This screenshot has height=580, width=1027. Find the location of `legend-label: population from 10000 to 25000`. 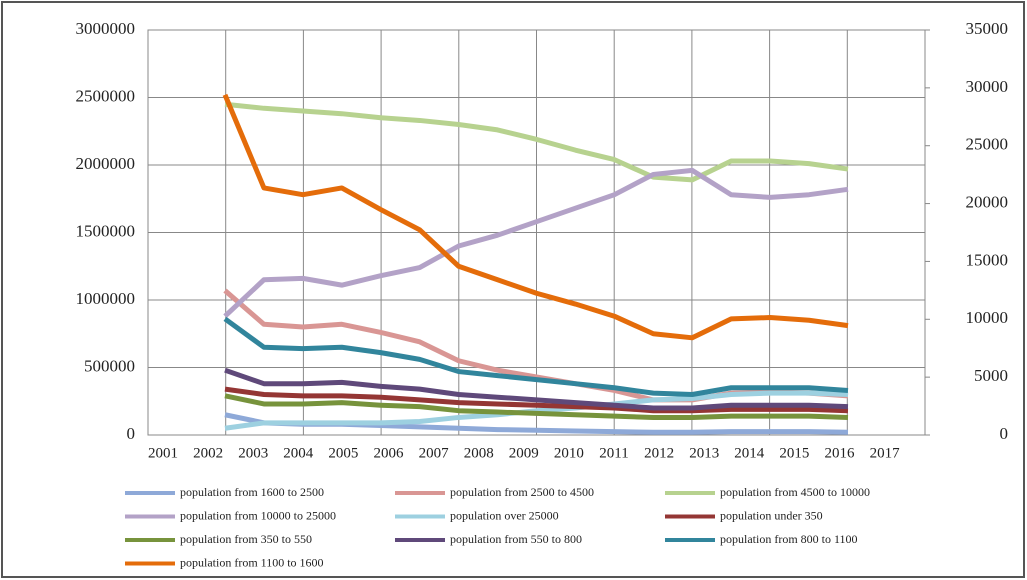

legend-label: population from 10000 to 25000 is located at coordinates (258, 515).